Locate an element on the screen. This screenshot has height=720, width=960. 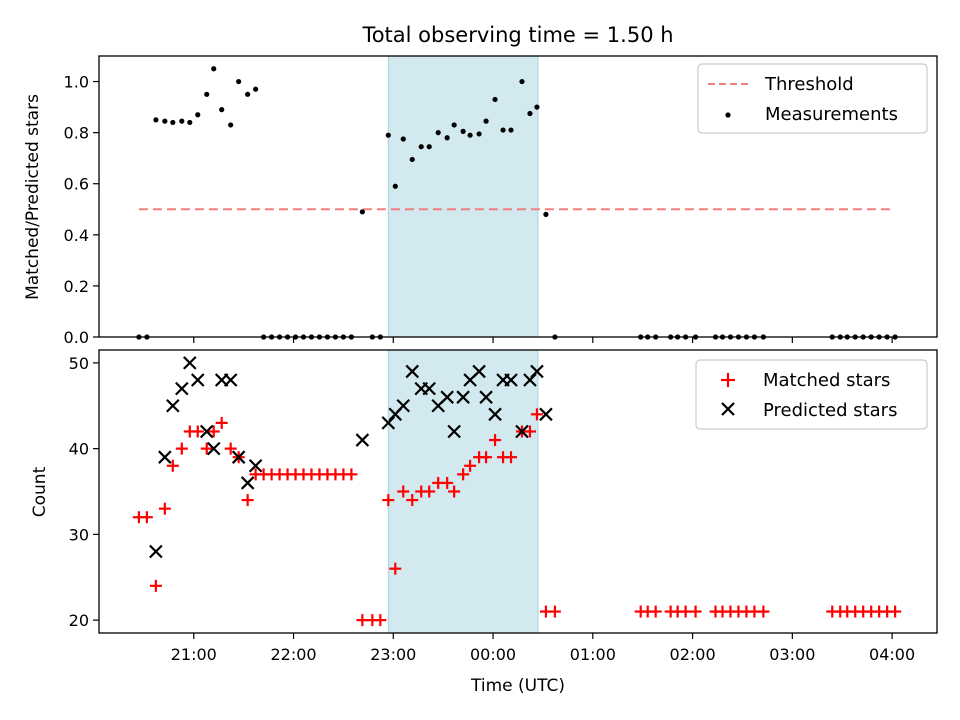
top-legend: Threshold Measurements is located at coordinates (812, 98).